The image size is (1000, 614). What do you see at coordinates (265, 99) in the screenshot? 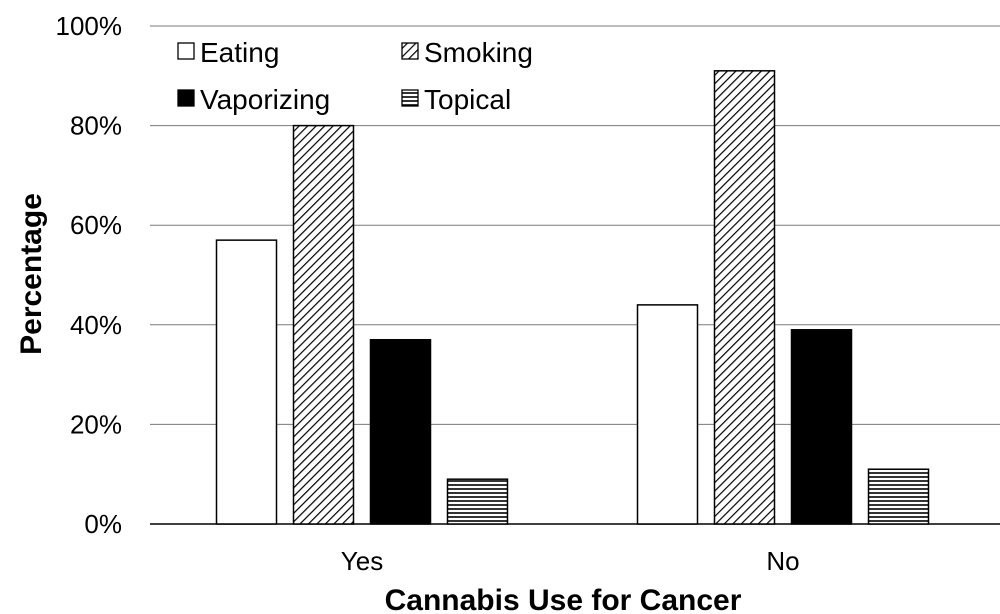
I see `legend-label-vaporizing: Vaporizing` at bounding box center [265, 99].